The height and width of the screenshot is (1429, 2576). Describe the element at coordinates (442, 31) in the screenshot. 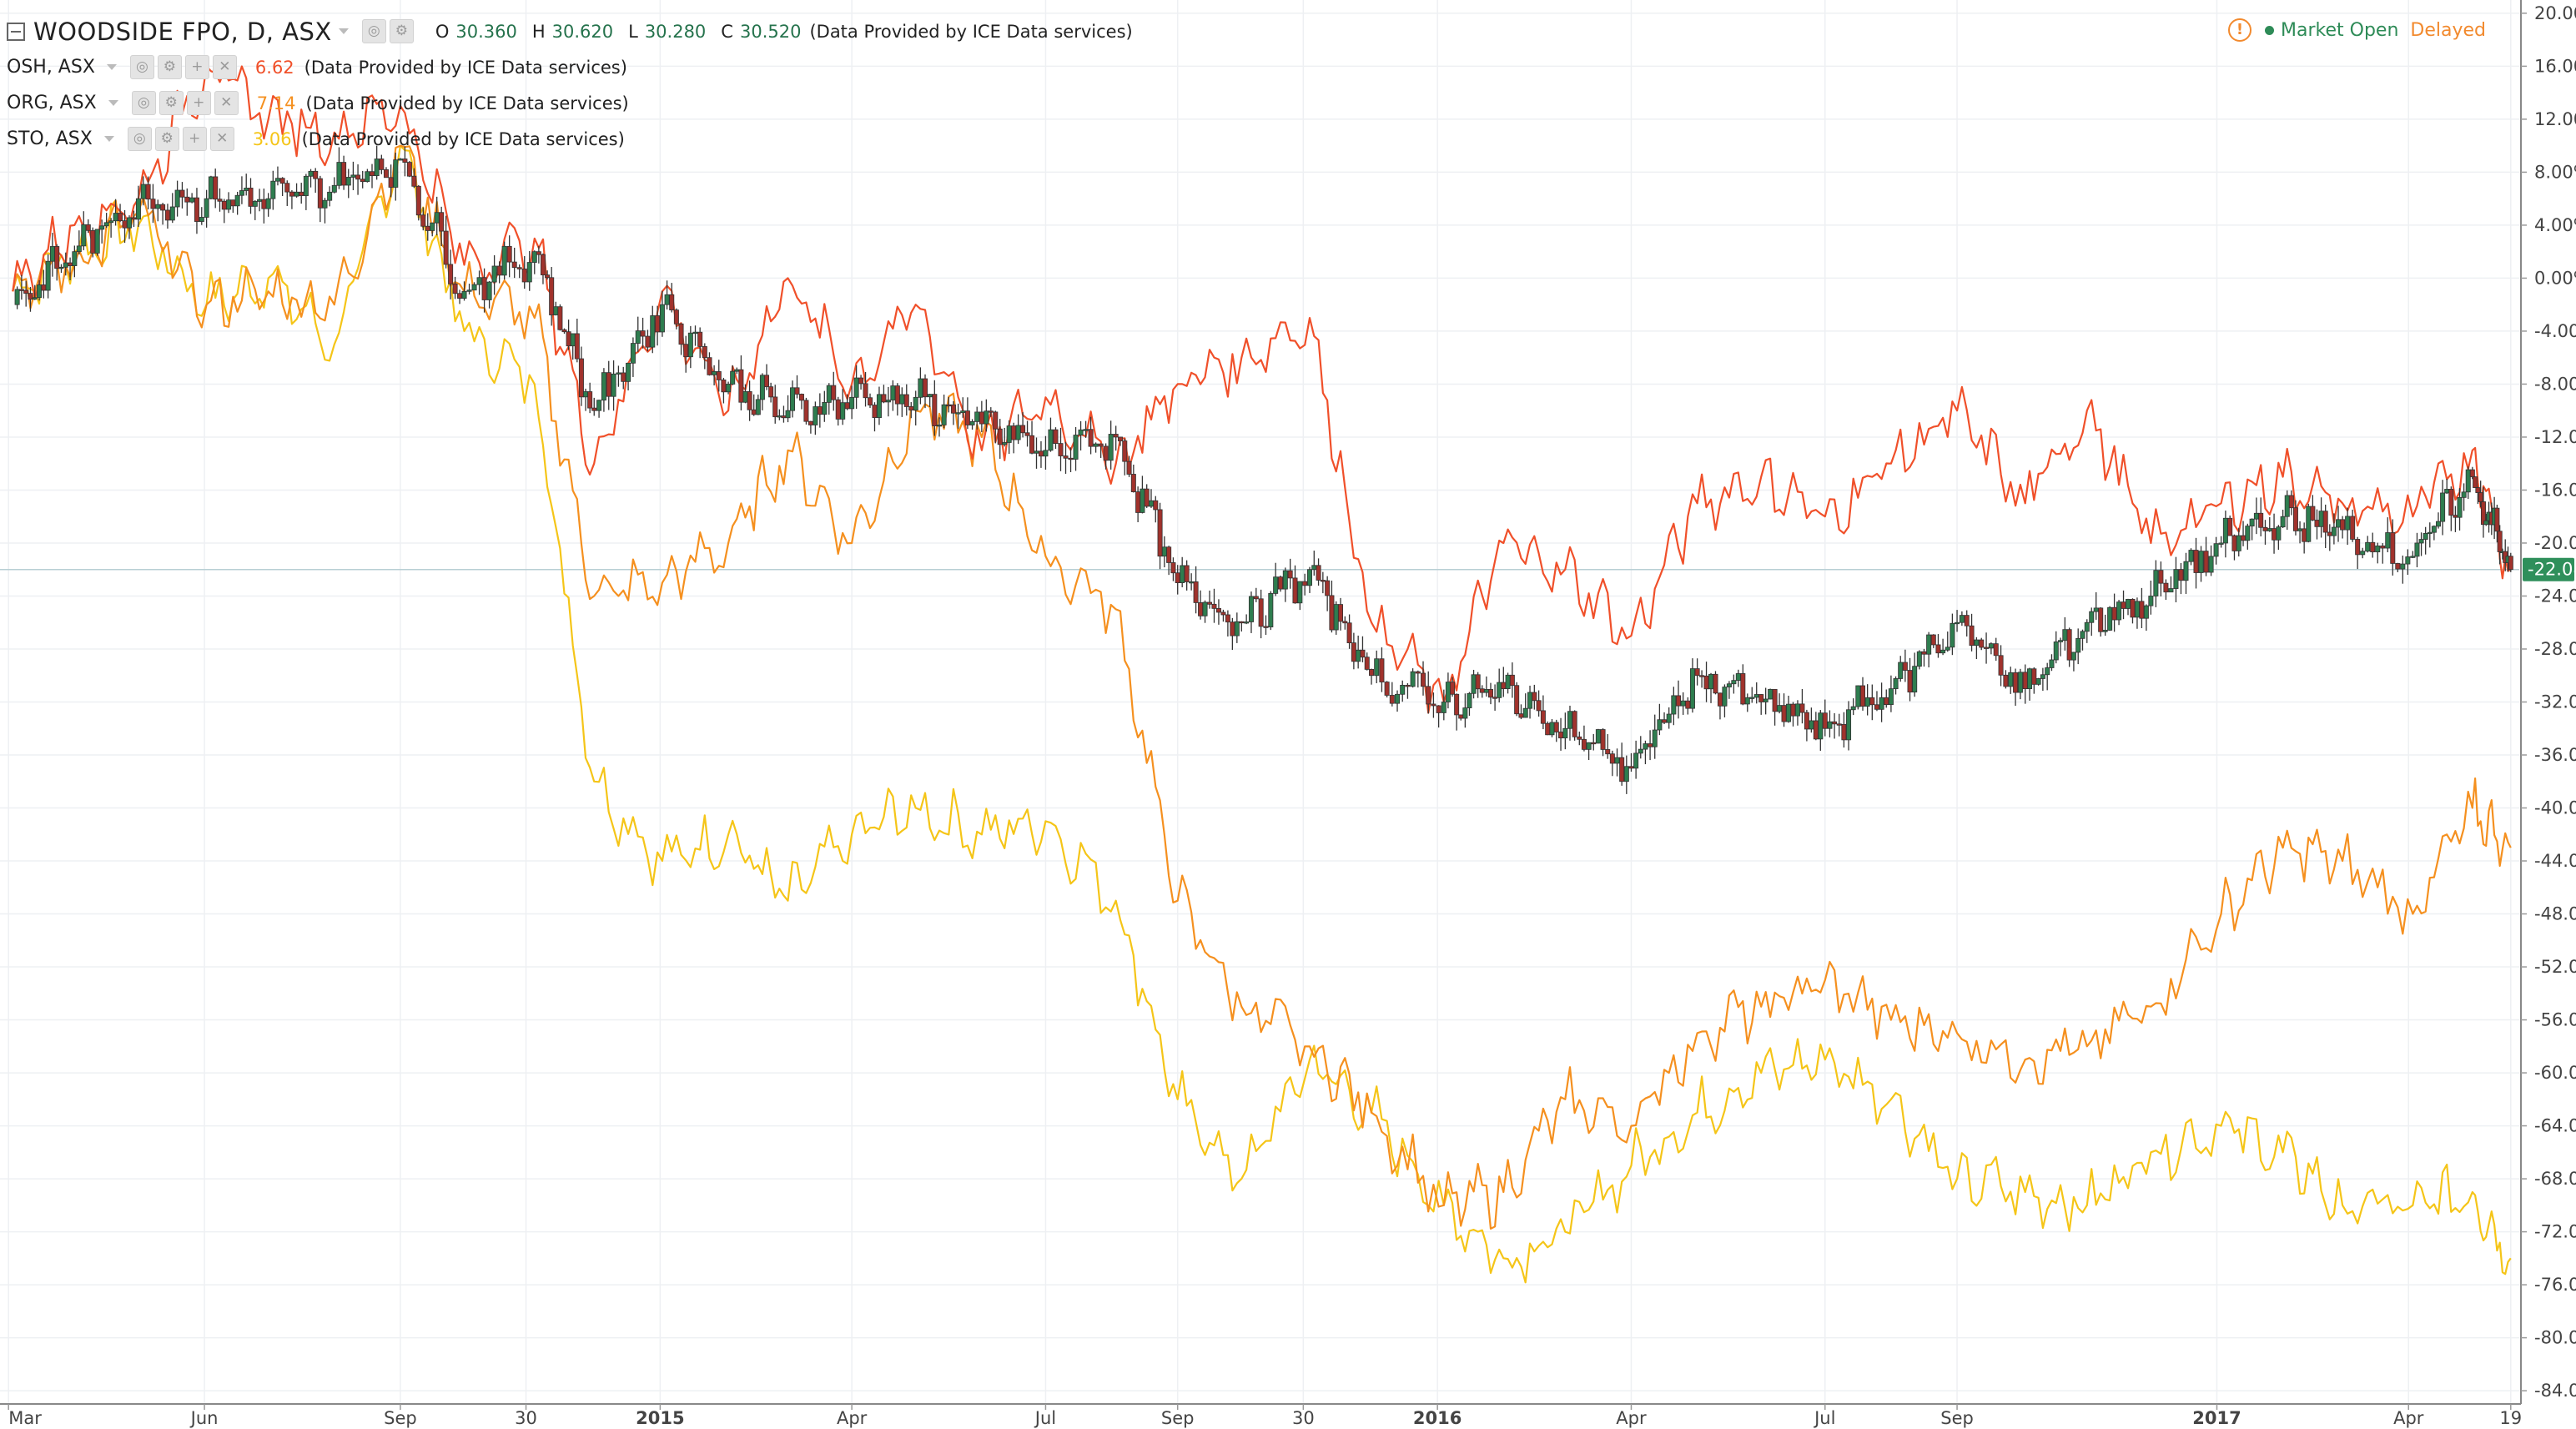

I see `open-label: O` at that location.